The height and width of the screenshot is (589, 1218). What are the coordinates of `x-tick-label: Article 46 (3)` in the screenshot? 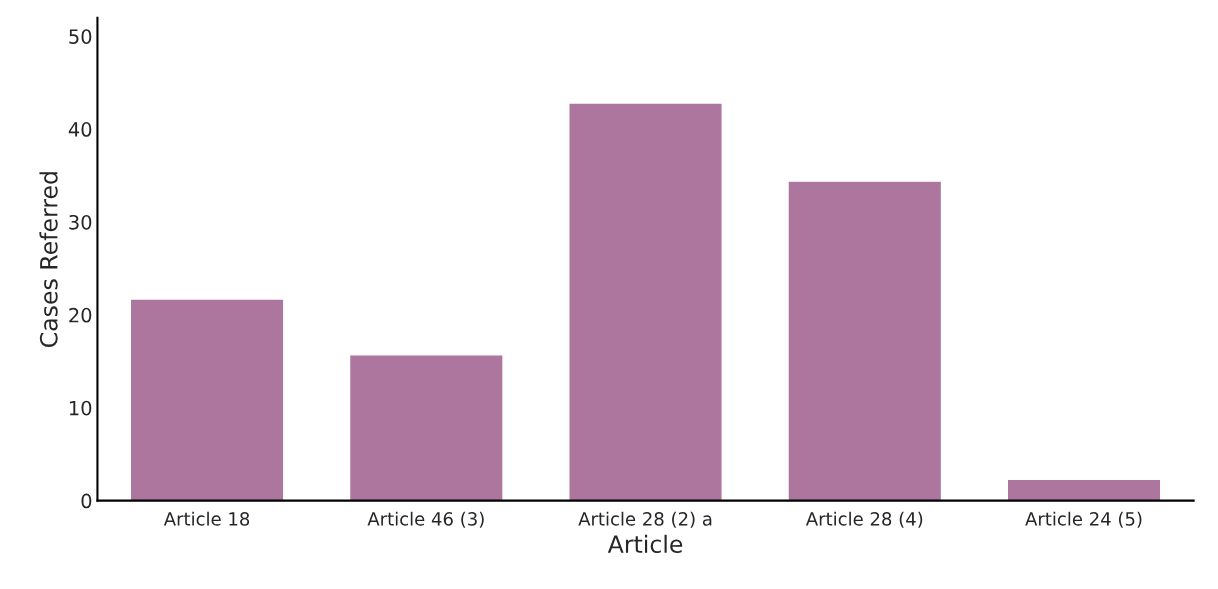 It's located at (425, 519).